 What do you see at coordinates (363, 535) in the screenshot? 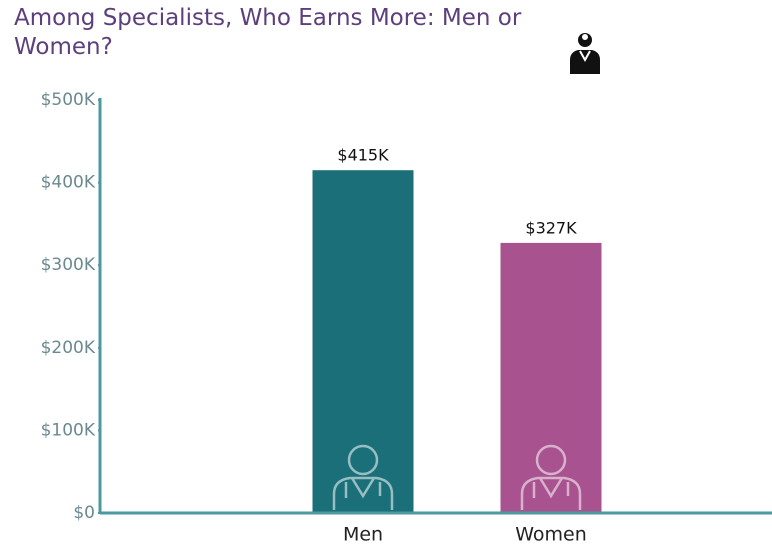
I see `x-tick-label: Men` at bounding box center [363, 535].